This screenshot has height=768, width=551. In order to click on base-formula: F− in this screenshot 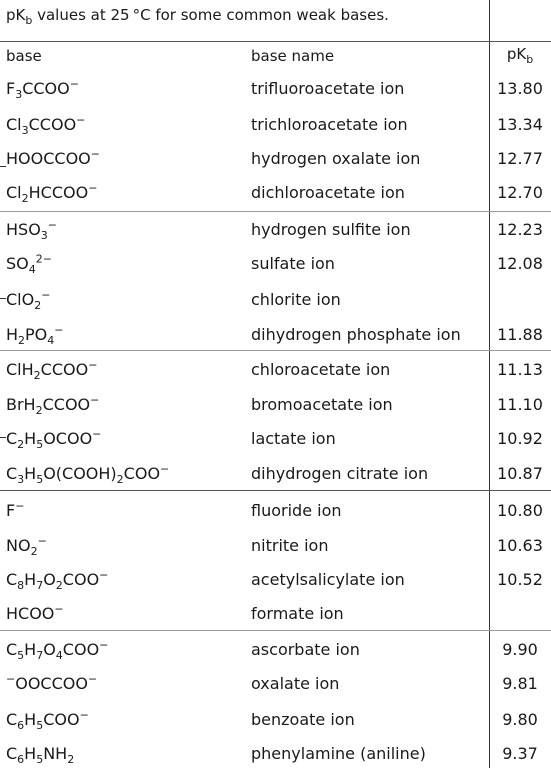, I will do `click(15, 511)`.